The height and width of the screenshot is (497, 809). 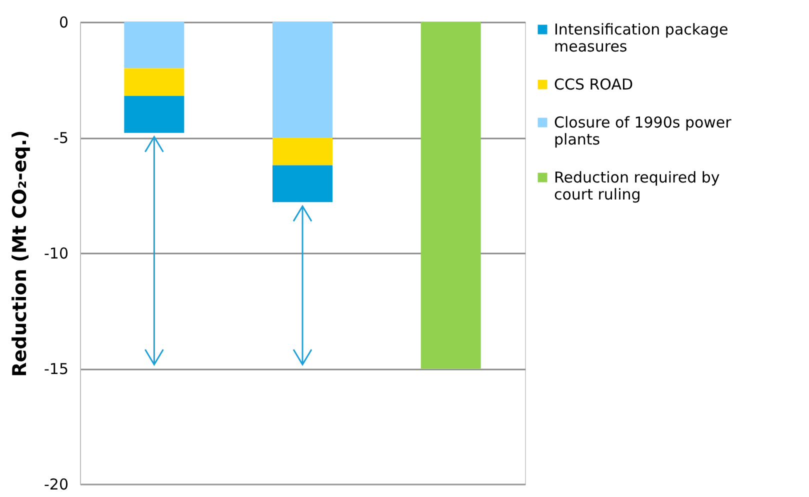 I want to click on y-axis-title: Reduction (Mt CO₂-eq.), so click(x=20, y=253).